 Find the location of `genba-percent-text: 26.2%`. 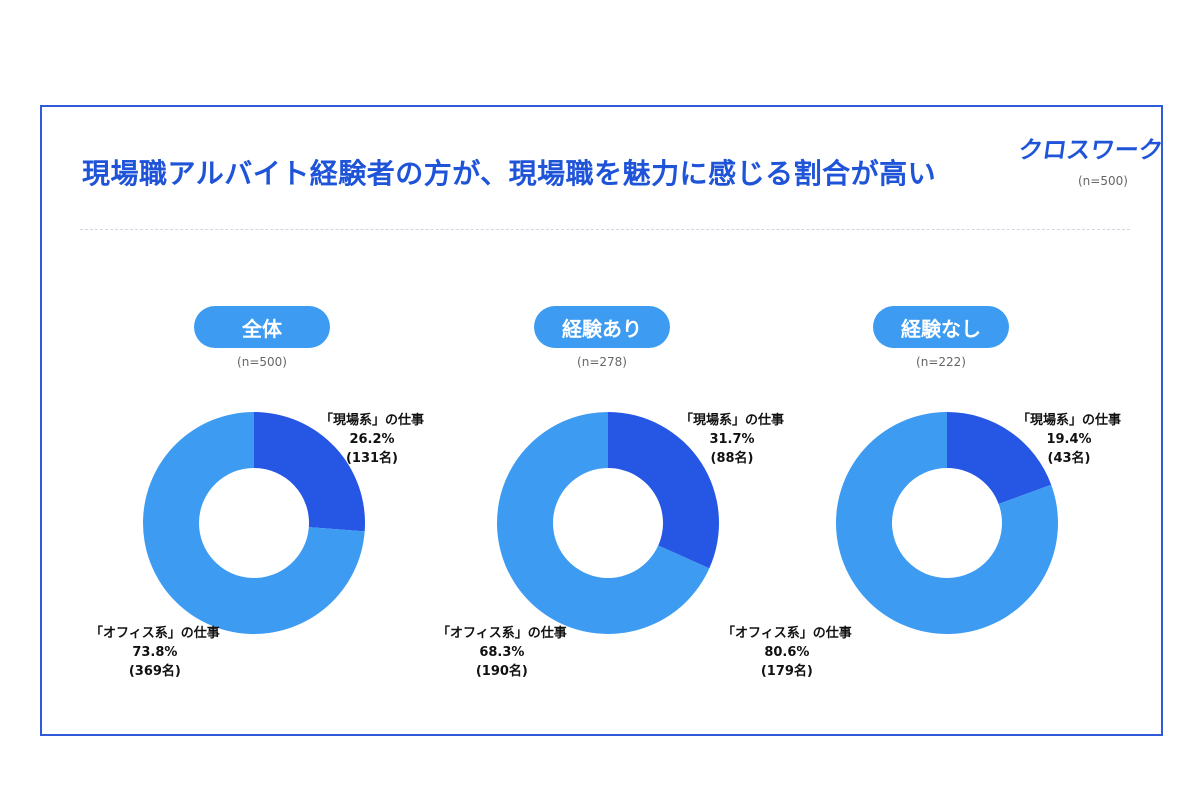

genba-percent-text: 26.2% is located at coordinates (372, 439).